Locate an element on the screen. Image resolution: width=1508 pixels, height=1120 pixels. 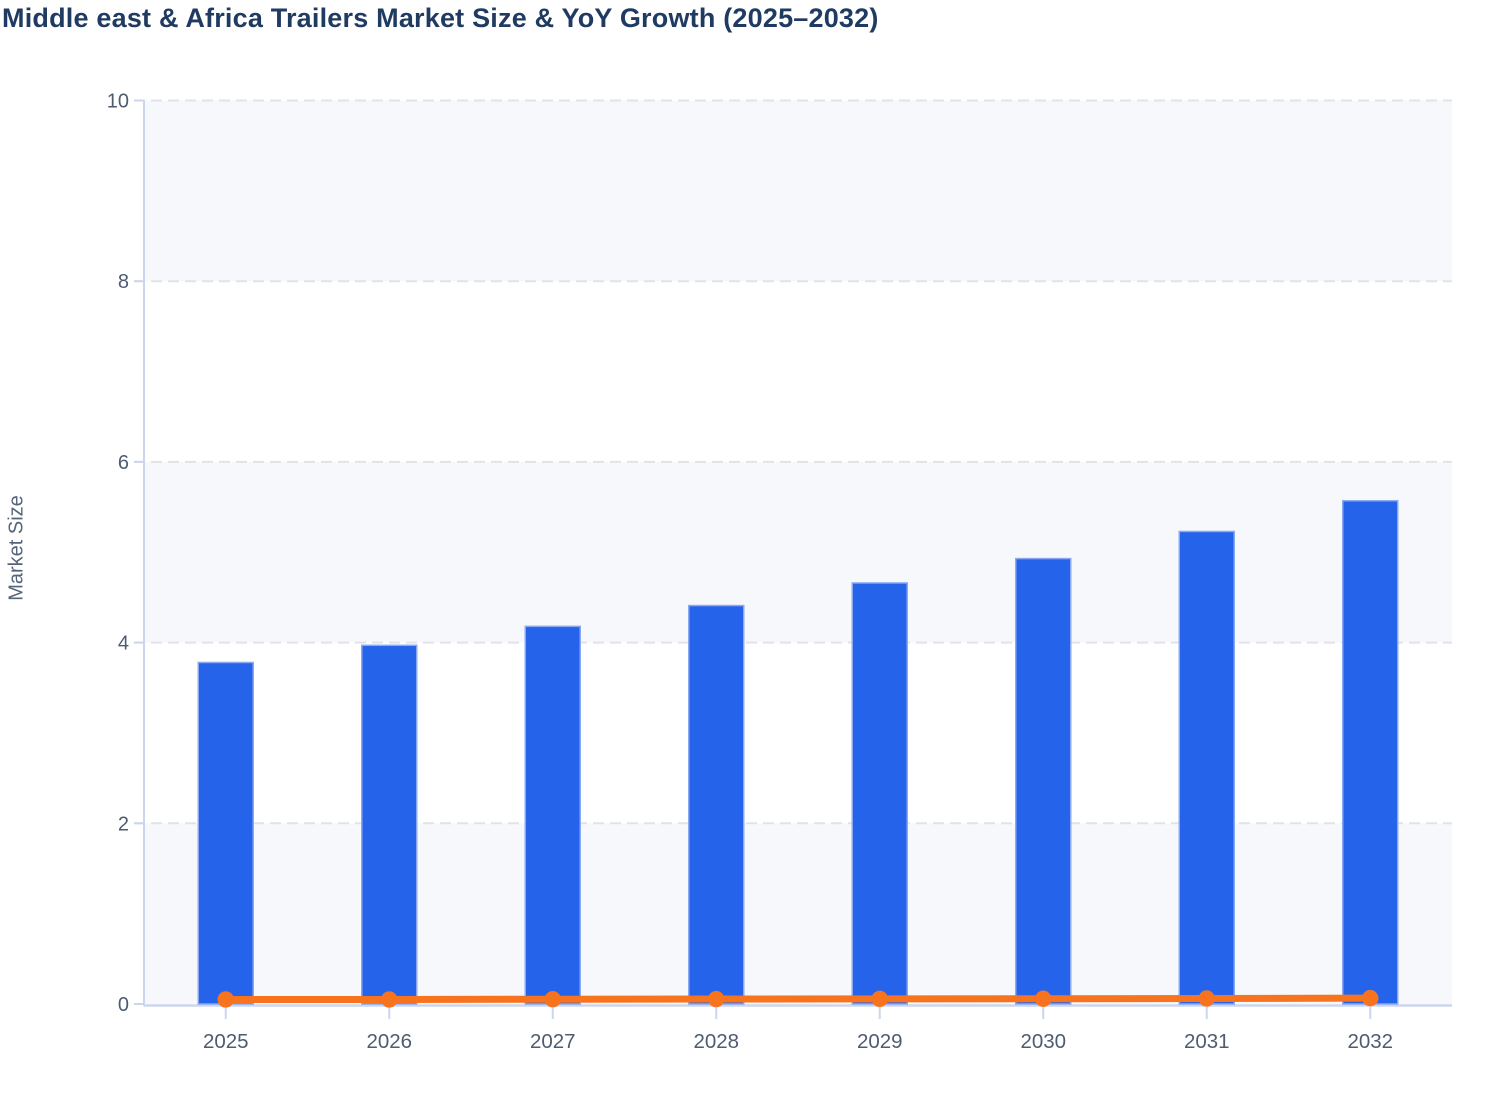
bar-2027 is located at coordinates (552, 815).